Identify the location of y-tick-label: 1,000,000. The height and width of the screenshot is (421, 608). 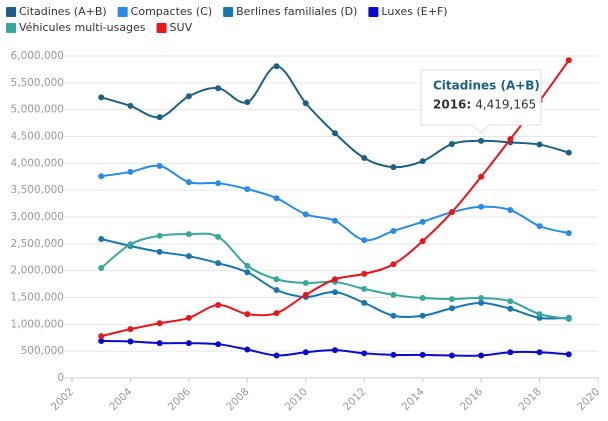
(37, 324).